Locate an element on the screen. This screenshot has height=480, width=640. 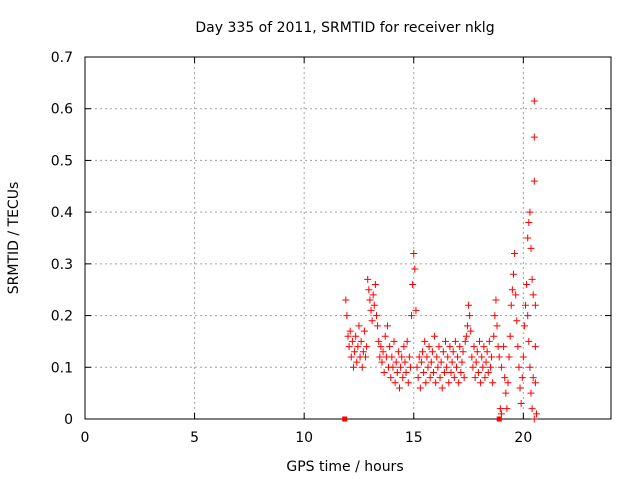
data-point-square is located at coordinates (499, 419).